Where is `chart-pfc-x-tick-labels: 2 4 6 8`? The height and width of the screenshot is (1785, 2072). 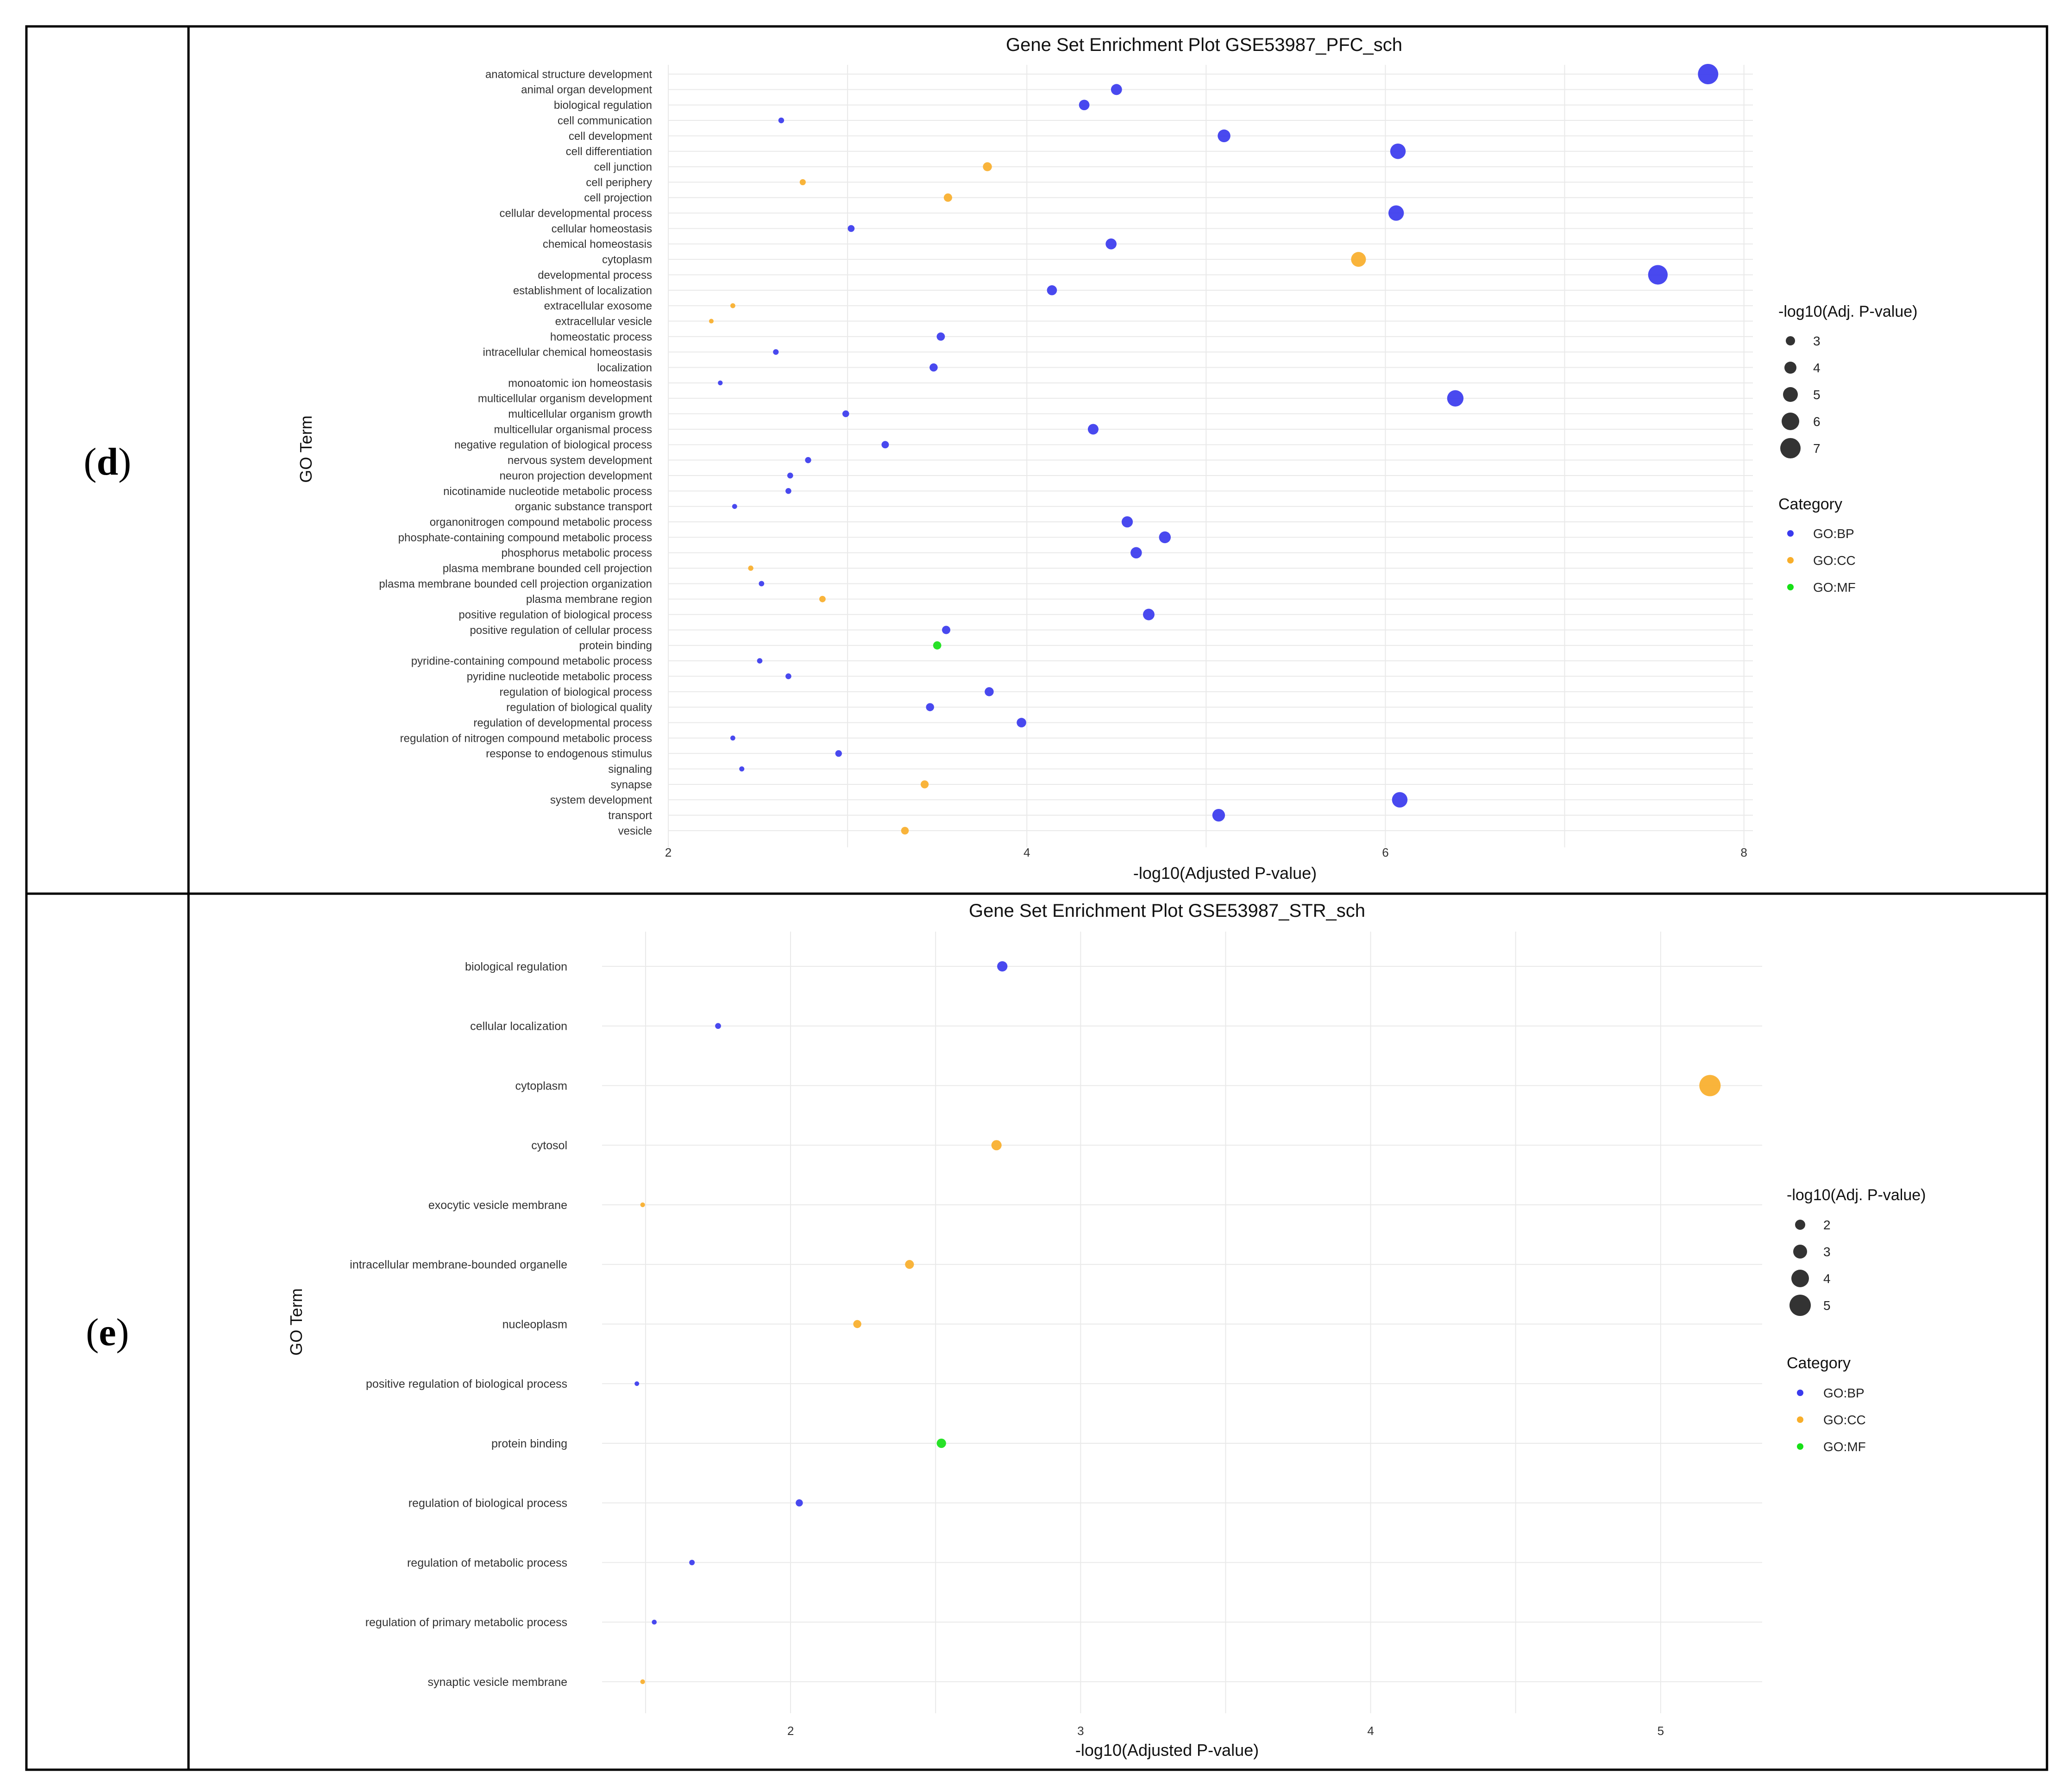 chart-pfc-x-tick-labels: 2 4 6 8 is located at coordinates (1206, 852).